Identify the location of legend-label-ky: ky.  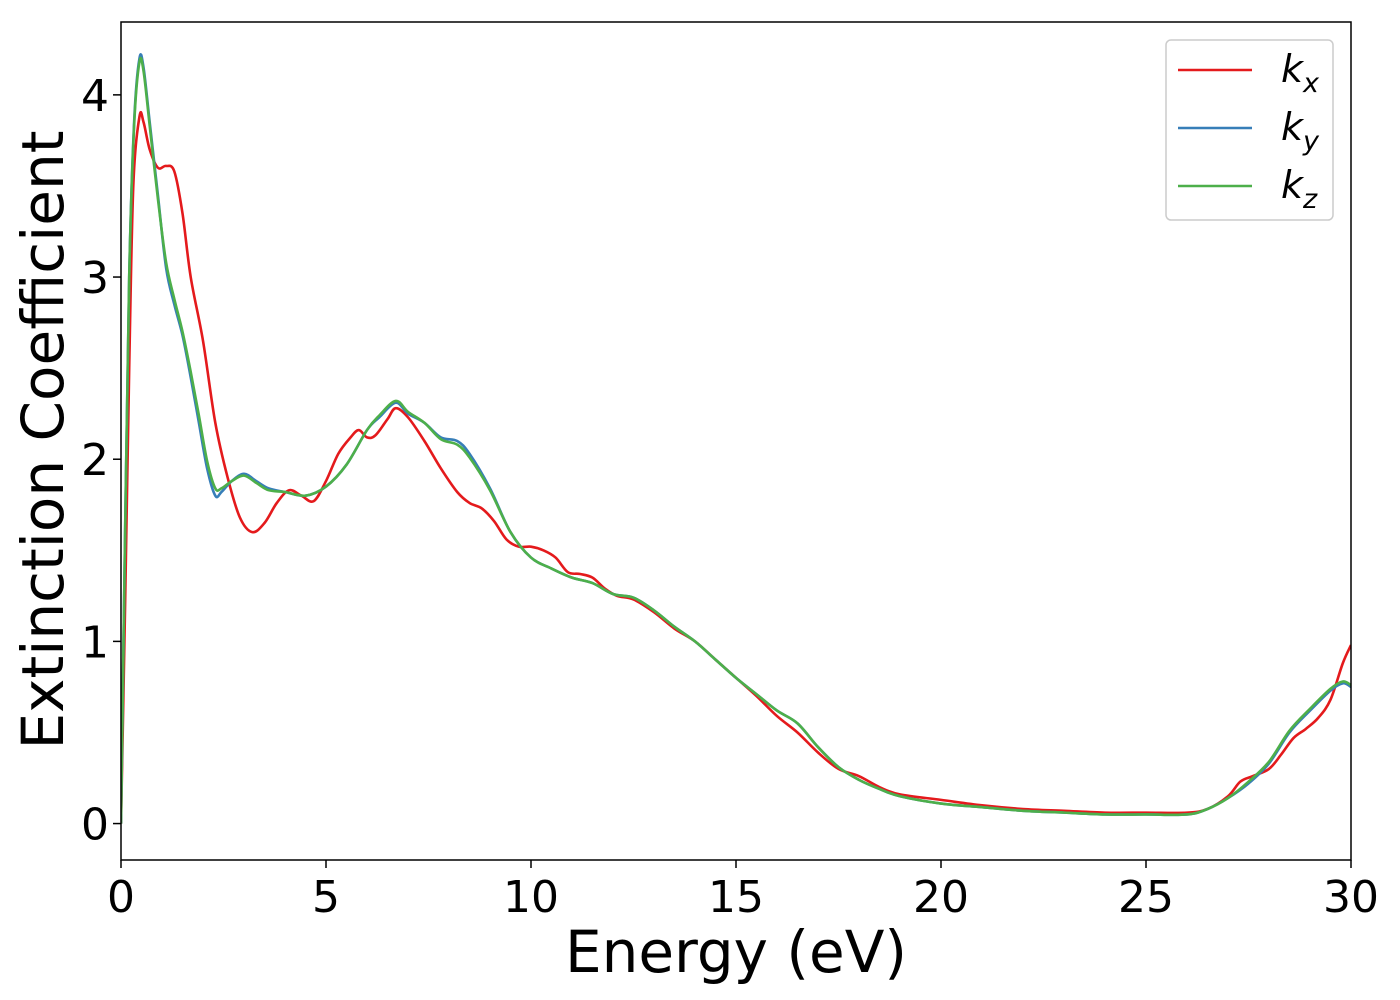
(1300, 131).